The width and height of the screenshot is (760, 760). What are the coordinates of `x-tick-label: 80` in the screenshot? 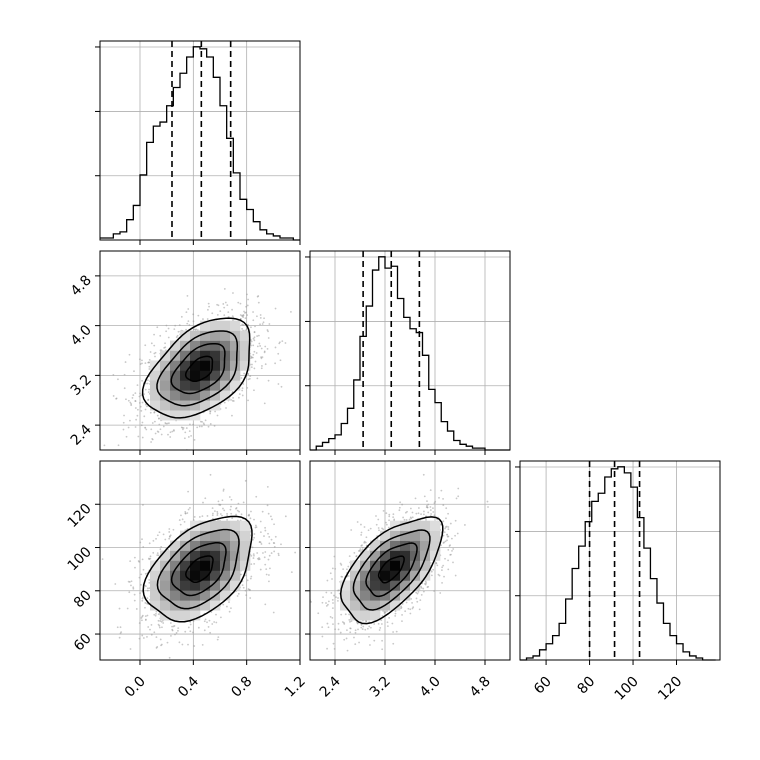 It's located at (586, 686).